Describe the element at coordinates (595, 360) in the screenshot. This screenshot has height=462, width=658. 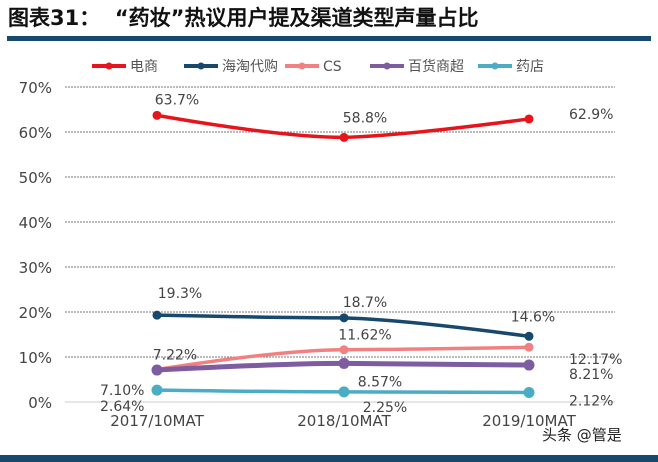
I see `data-label: 12.17%` at that location.